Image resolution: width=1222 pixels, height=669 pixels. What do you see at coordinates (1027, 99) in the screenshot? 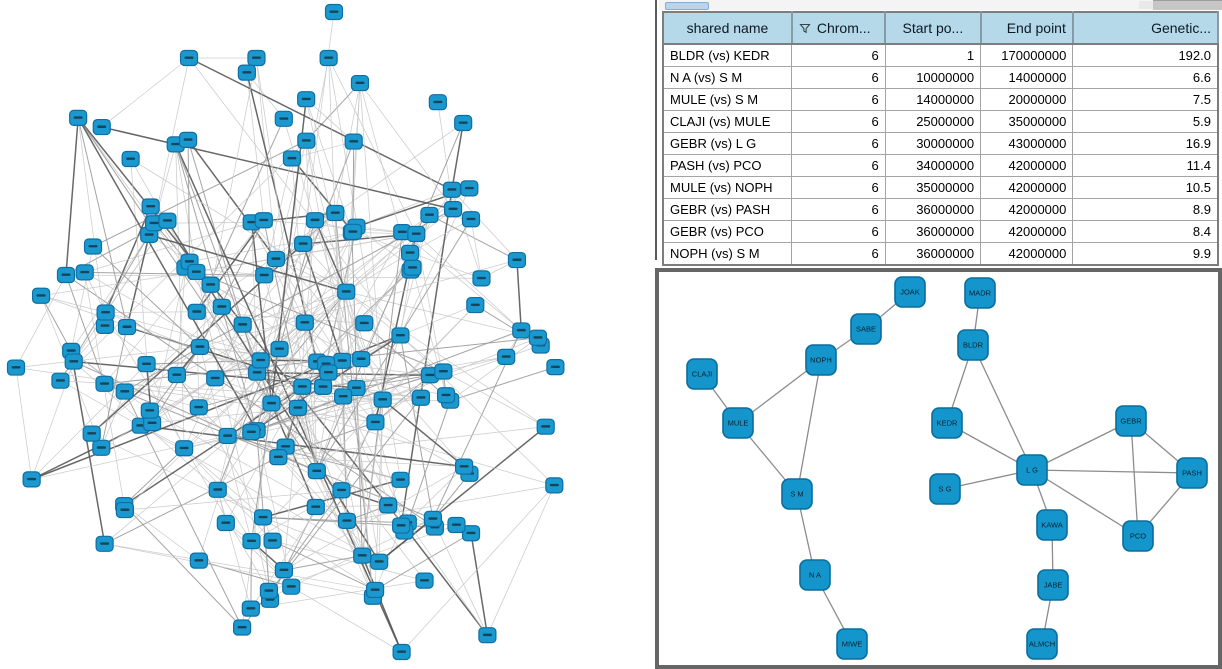
I see `cell-value: 20000000` at bounding box center [1027, 99].